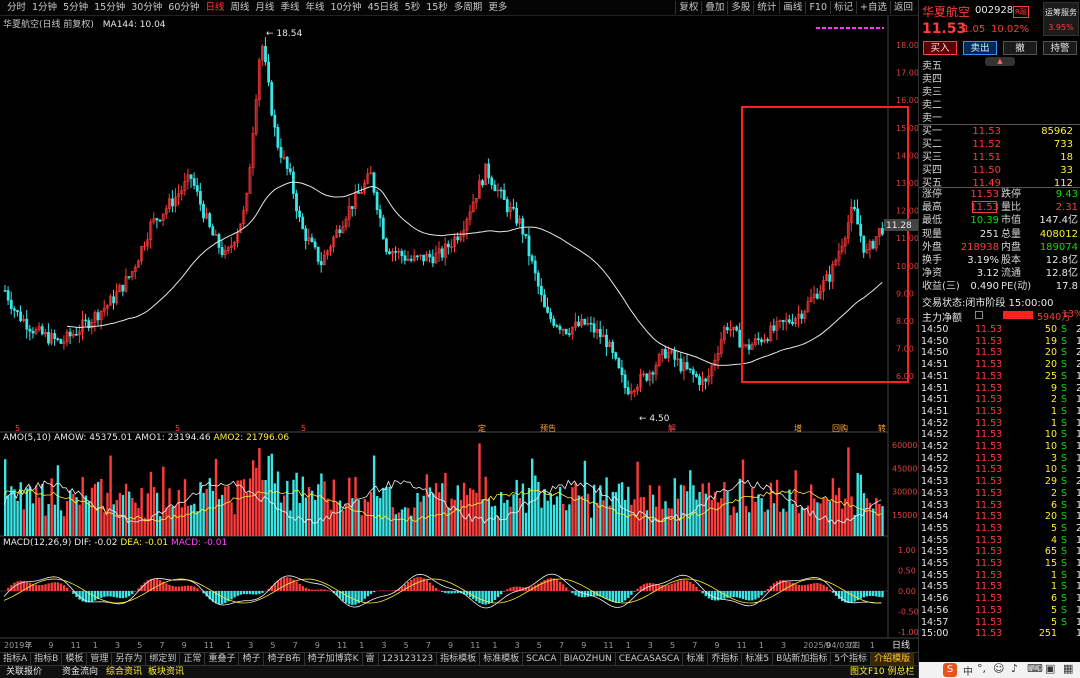 The image size is (1080, 678). I want to click on period-tab: 30分钟, so click(147, 7).